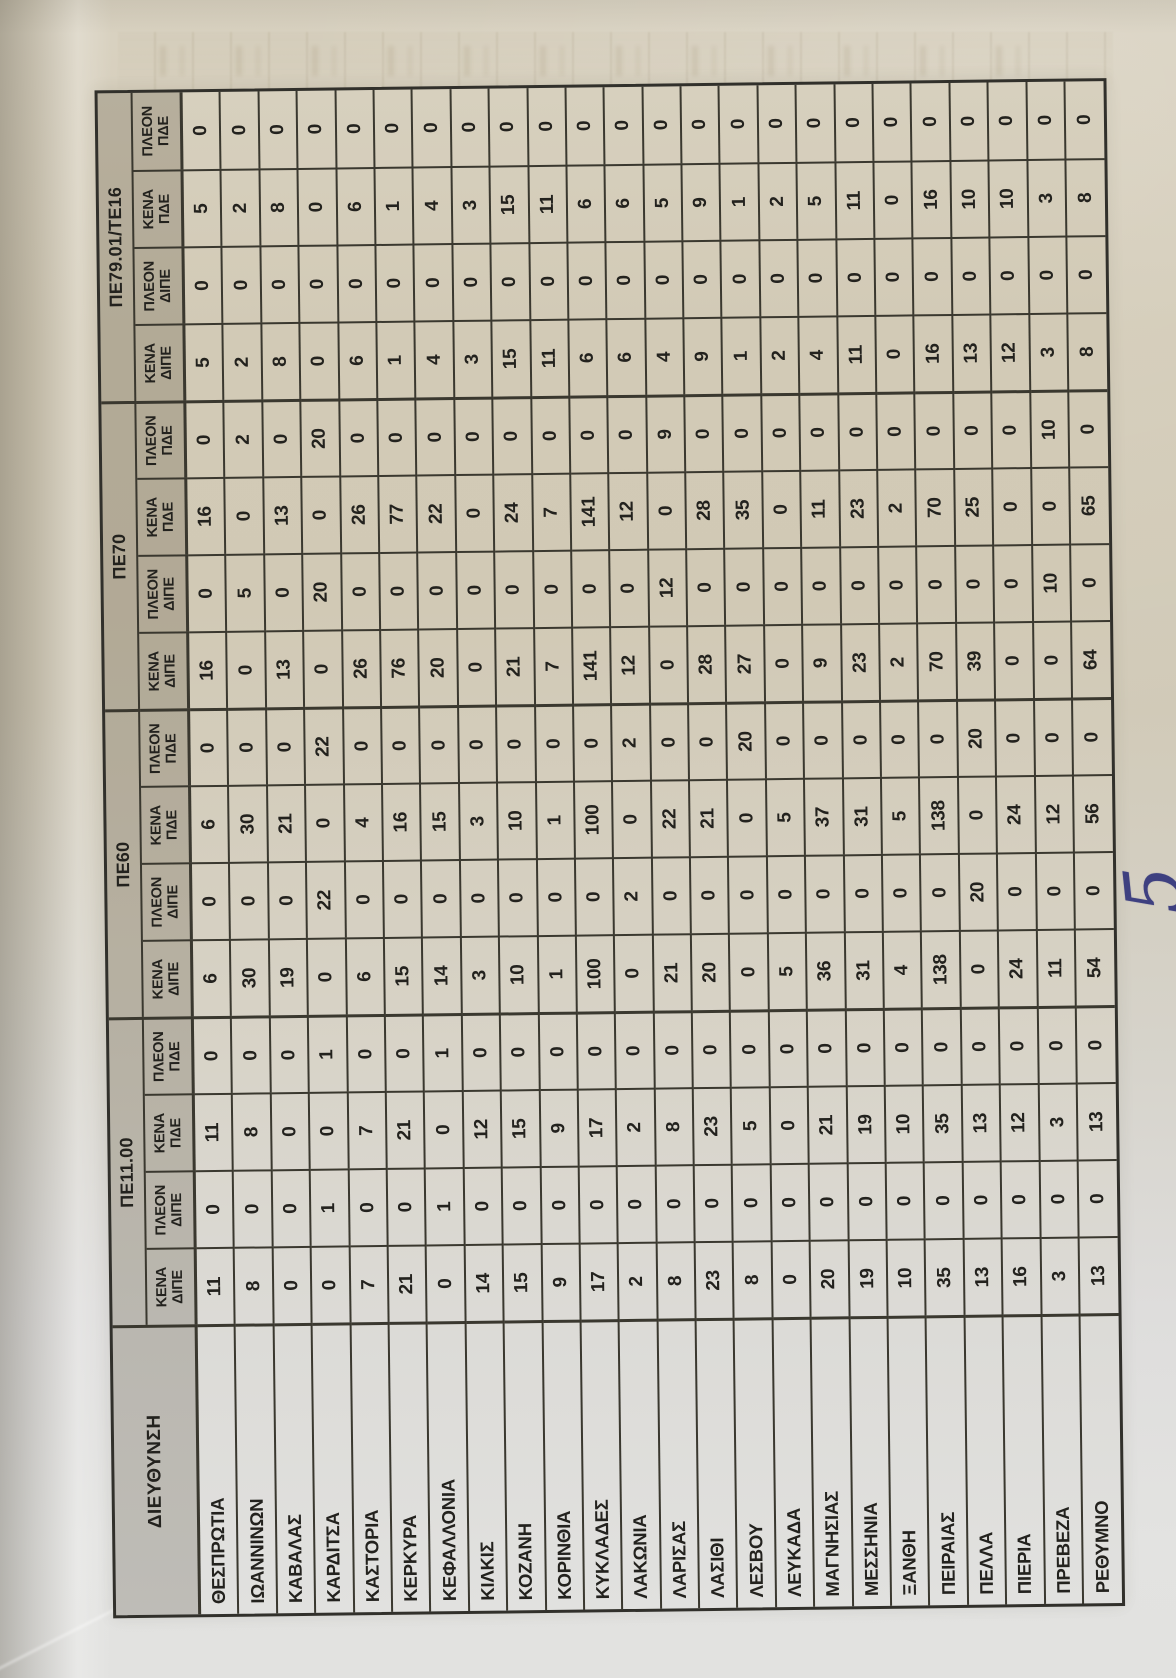  Describe the element at coordinates (588, 17) in the screenshot. I see `paper-top-shade` at that location.